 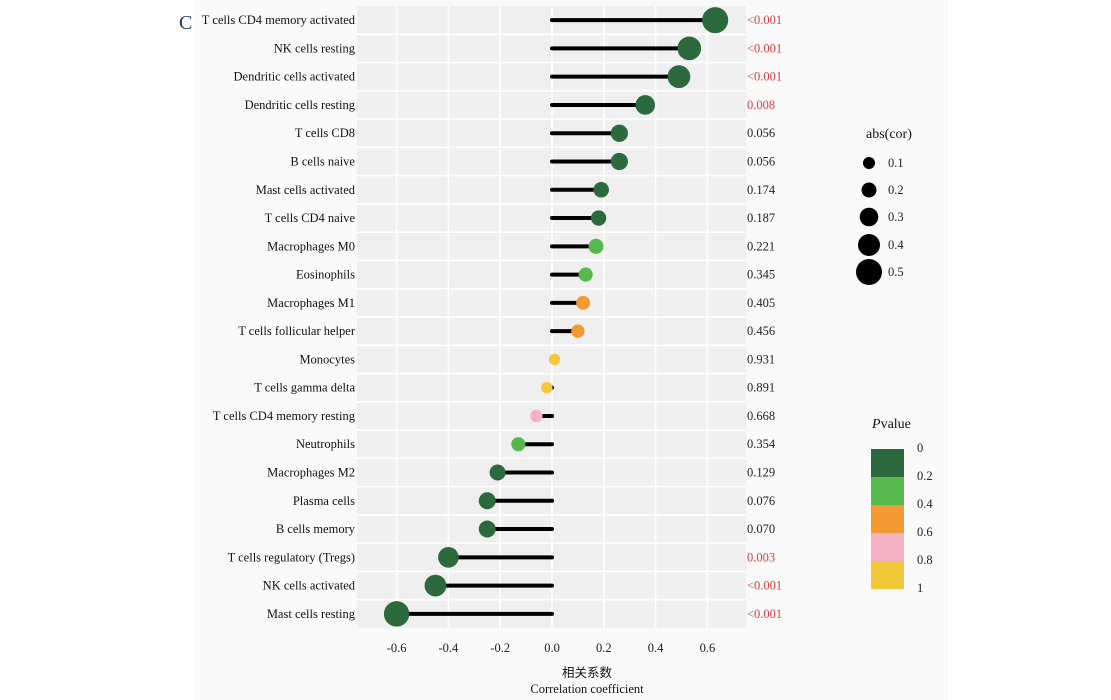 What do you see at coordinates (521, 246) in the screenshot?
I see `data-row: Macrophages M0 0.221` at bounding box center [521, 246].